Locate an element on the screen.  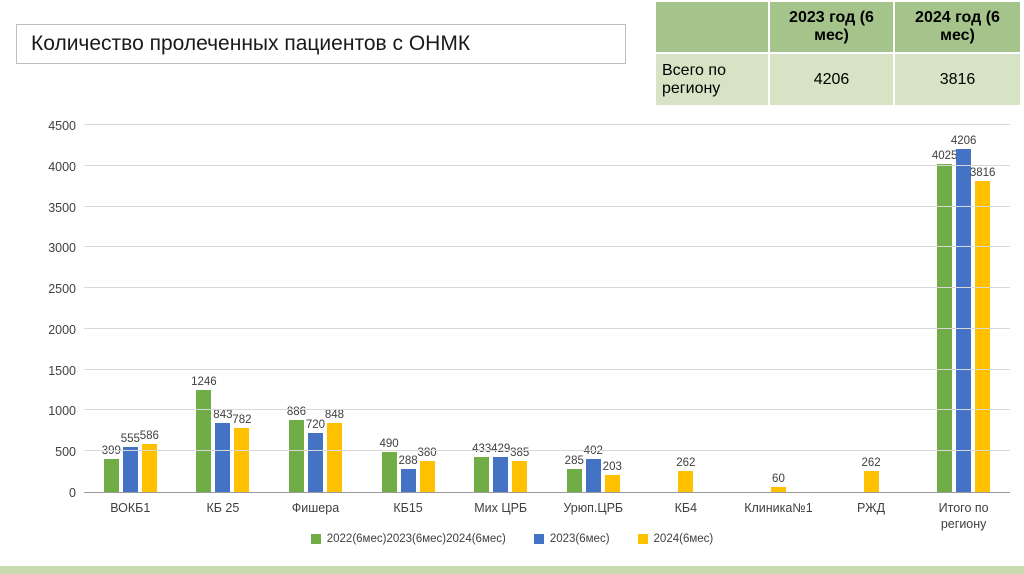
x-category-label: ВОКБ1 is located at coordinates (130, 508).